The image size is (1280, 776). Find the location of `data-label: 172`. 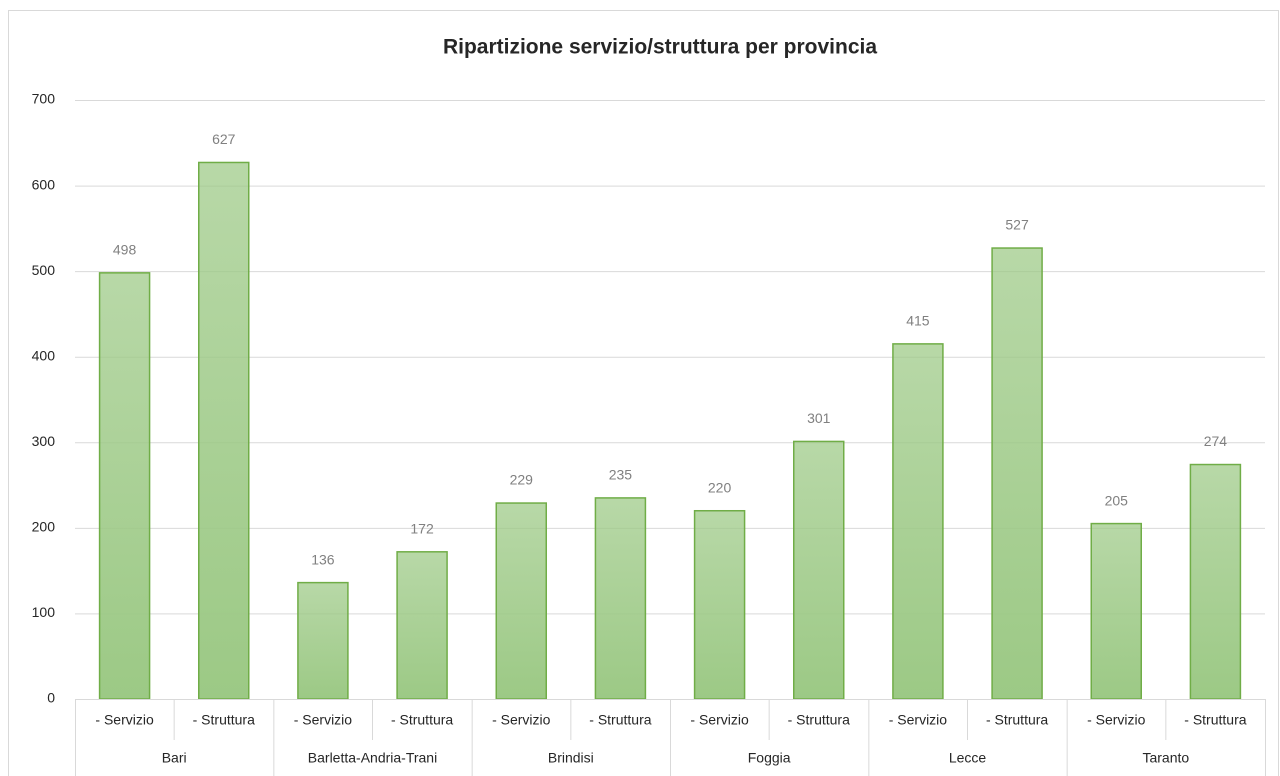

data-label: 172 is located at coordinates (422, 529).